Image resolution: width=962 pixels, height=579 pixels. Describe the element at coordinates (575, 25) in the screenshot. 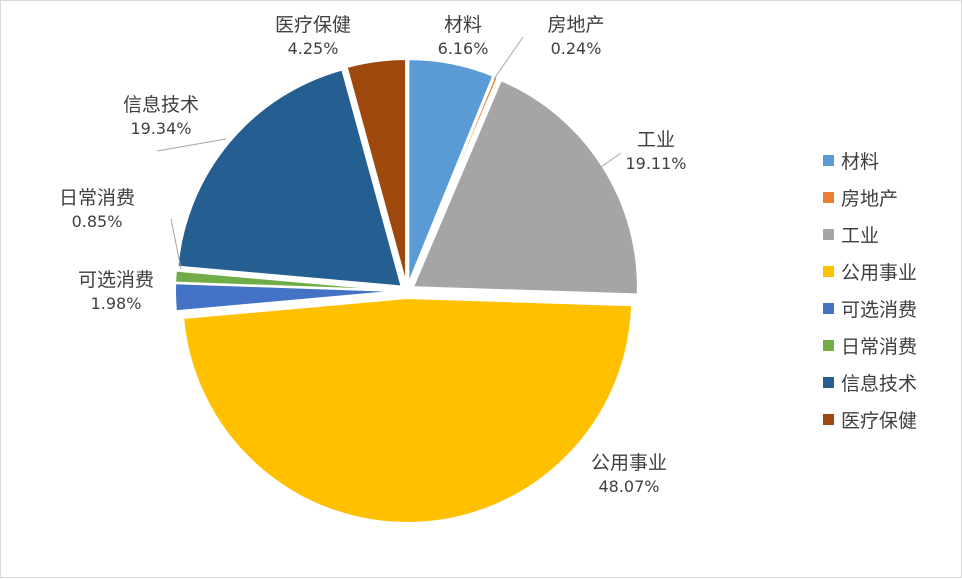

I see `label-real-estate-name: 房地产` at that location.